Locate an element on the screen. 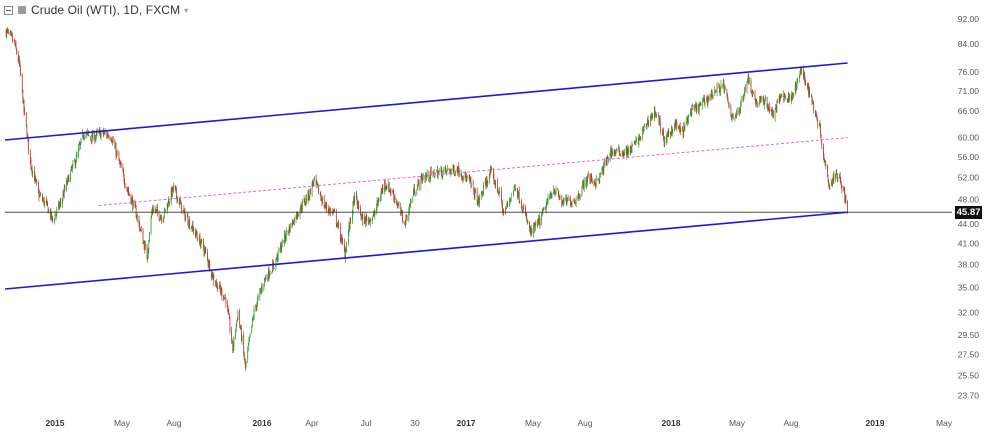 This screenshot has width=989, height=447. x-tick-label-8: May is located at coordinates (533, 423).